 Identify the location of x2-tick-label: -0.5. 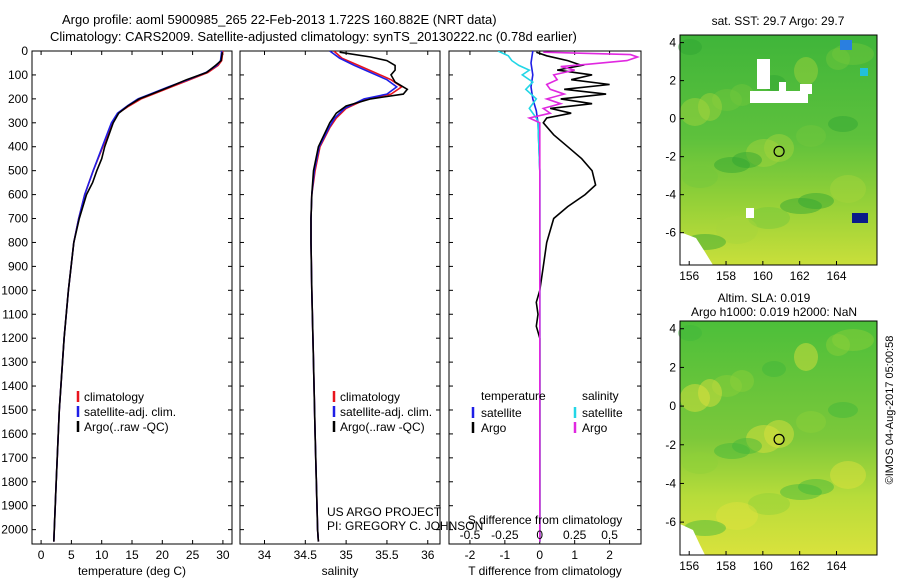
(470, 535).